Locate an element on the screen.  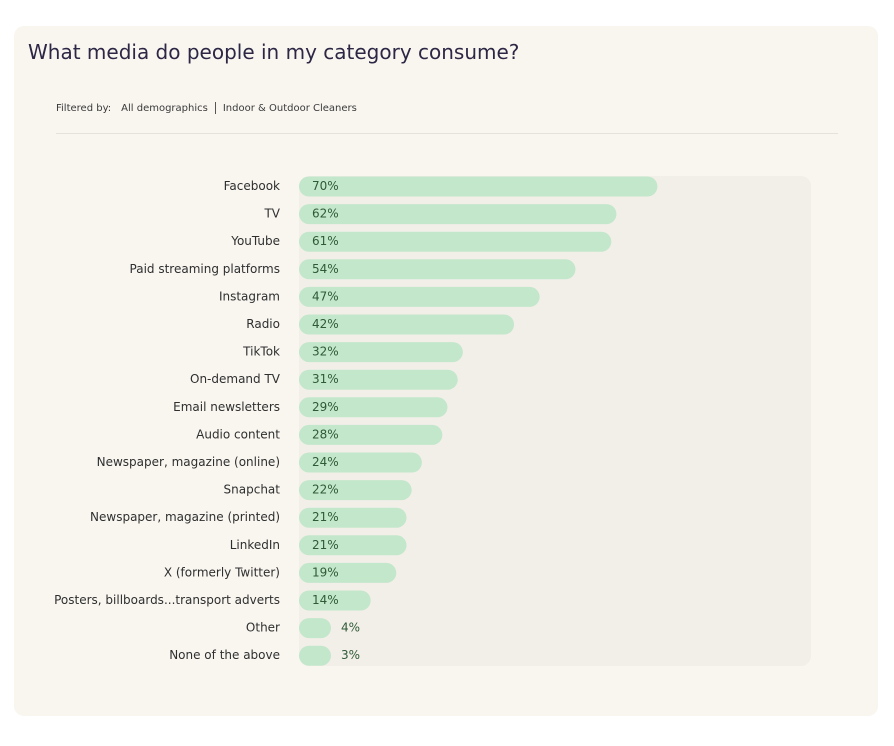
value-label: 24% is located at coordinates (325, 462).